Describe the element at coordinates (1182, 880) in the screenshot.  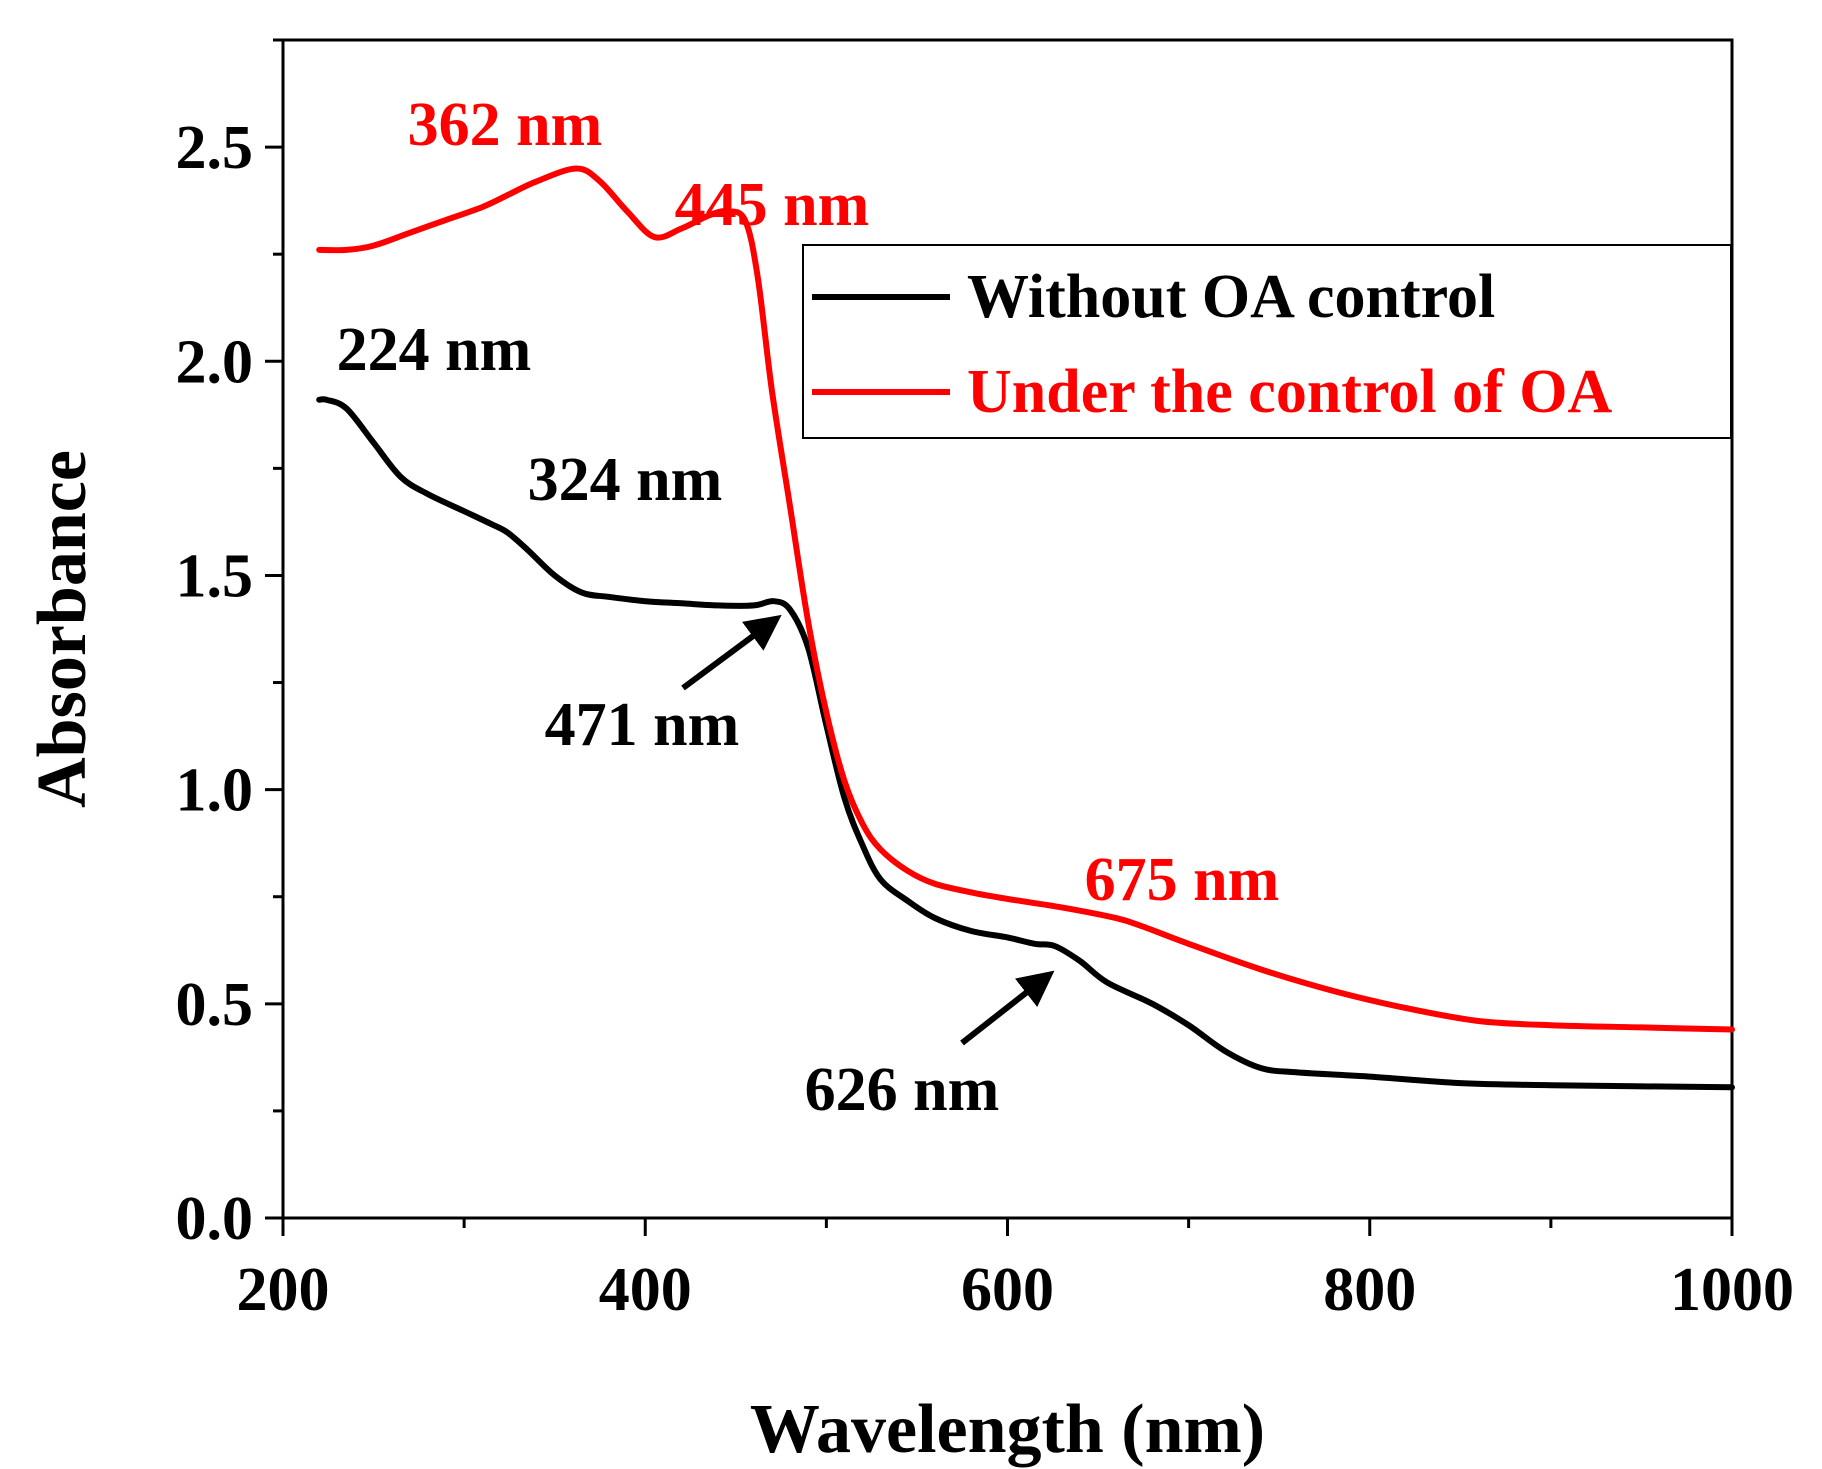
I see `peak-label: 675 nm` at that location.